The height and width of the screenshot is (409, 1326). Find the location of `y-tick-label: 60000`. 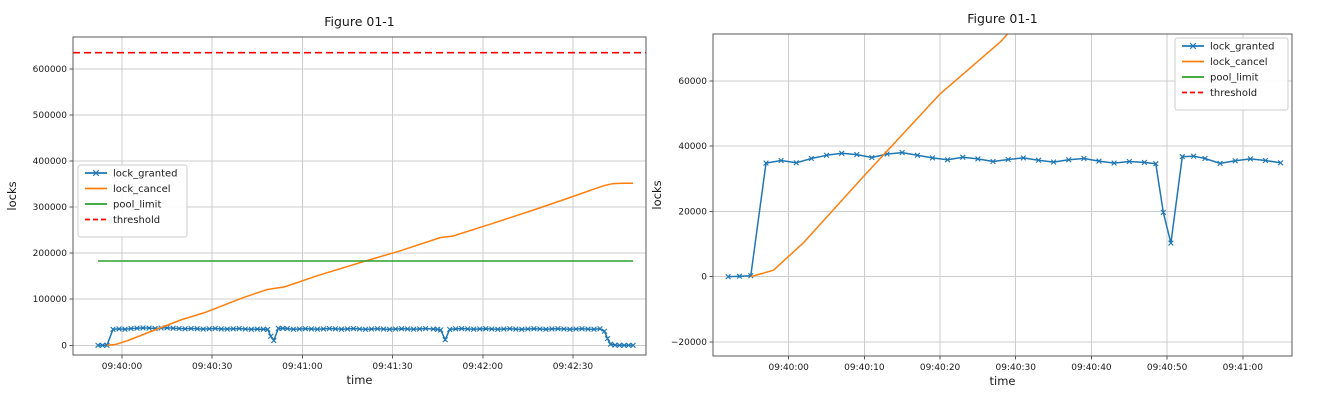

y-tick-label: 60000 is located at coordinates (692, 82).